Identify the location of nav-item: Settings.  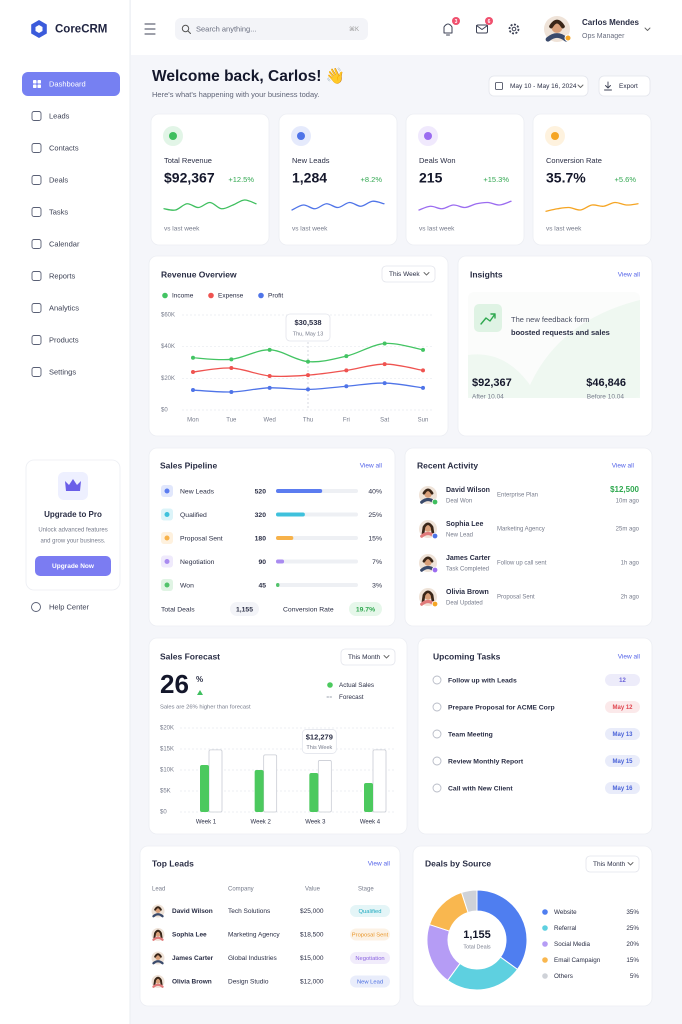
(62, 371).